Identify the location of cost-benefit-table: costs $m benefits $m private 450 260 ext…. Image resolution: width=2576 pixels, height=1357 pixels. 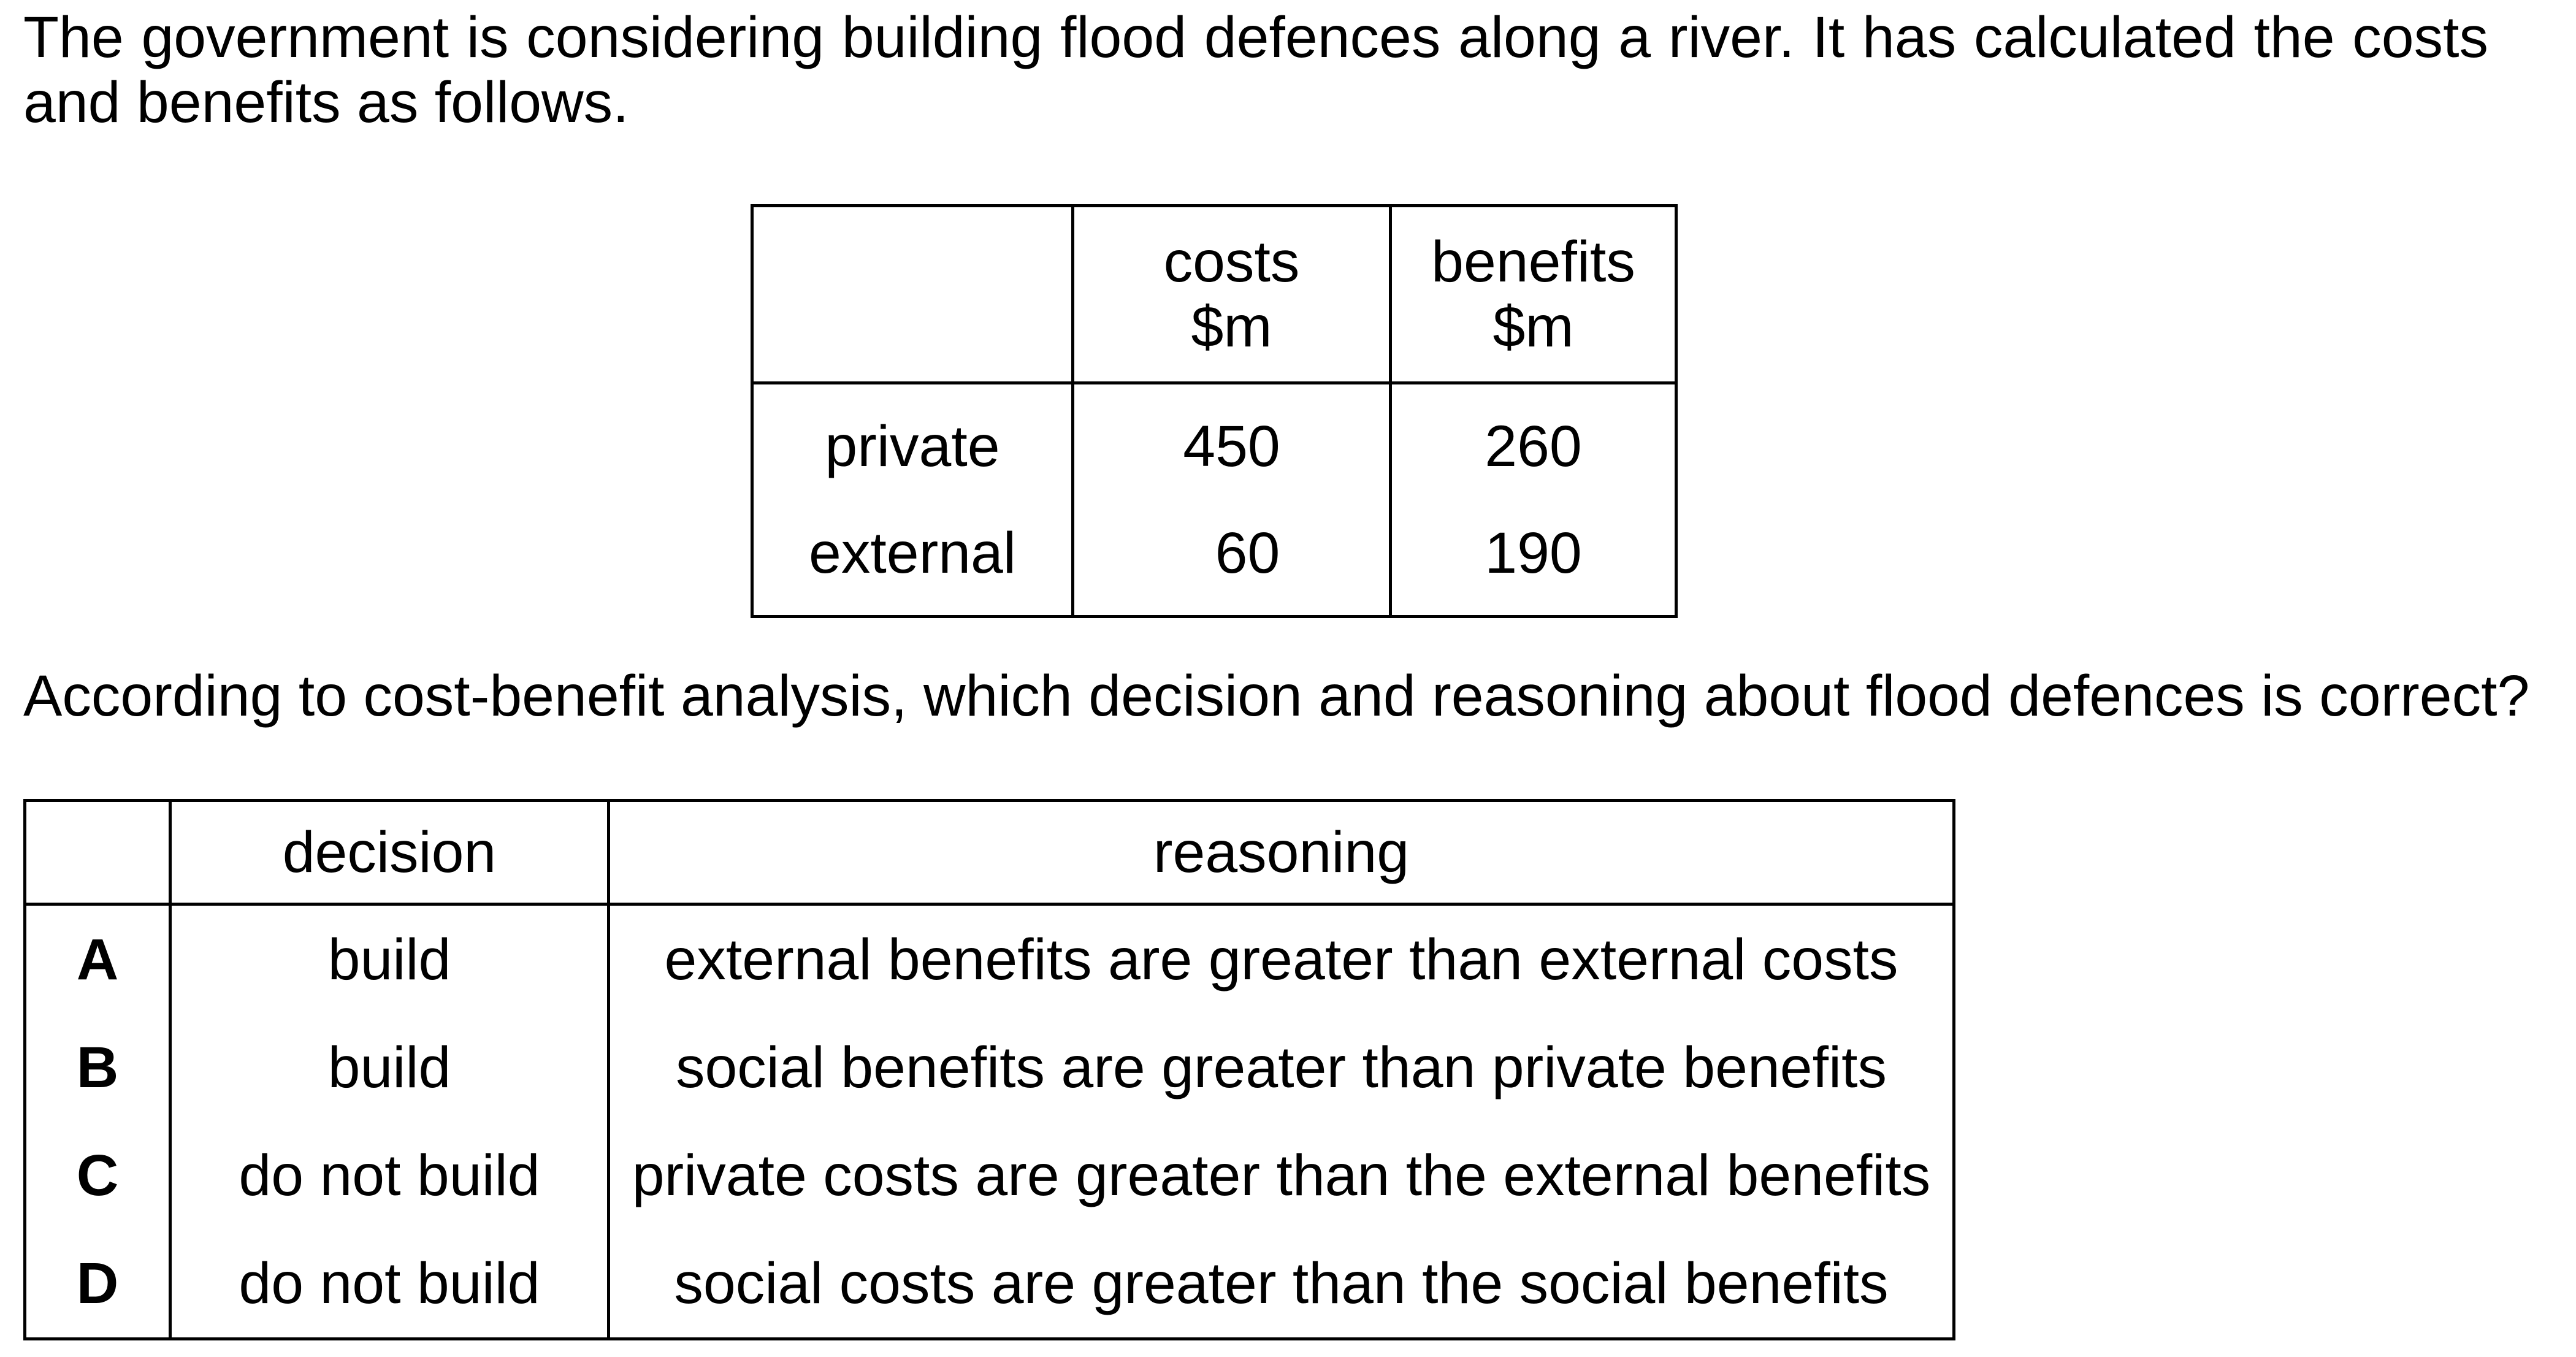
(1214, 411).